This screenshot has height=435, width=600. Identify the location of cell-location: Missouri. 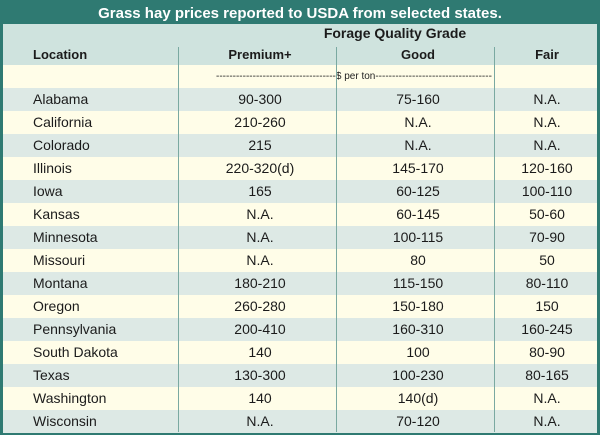
(59, 260).